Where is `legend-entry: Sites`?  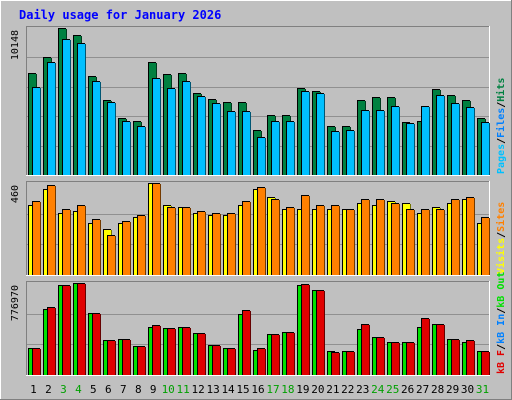 legend-entry: Sites is located at coordinates (501, 217).